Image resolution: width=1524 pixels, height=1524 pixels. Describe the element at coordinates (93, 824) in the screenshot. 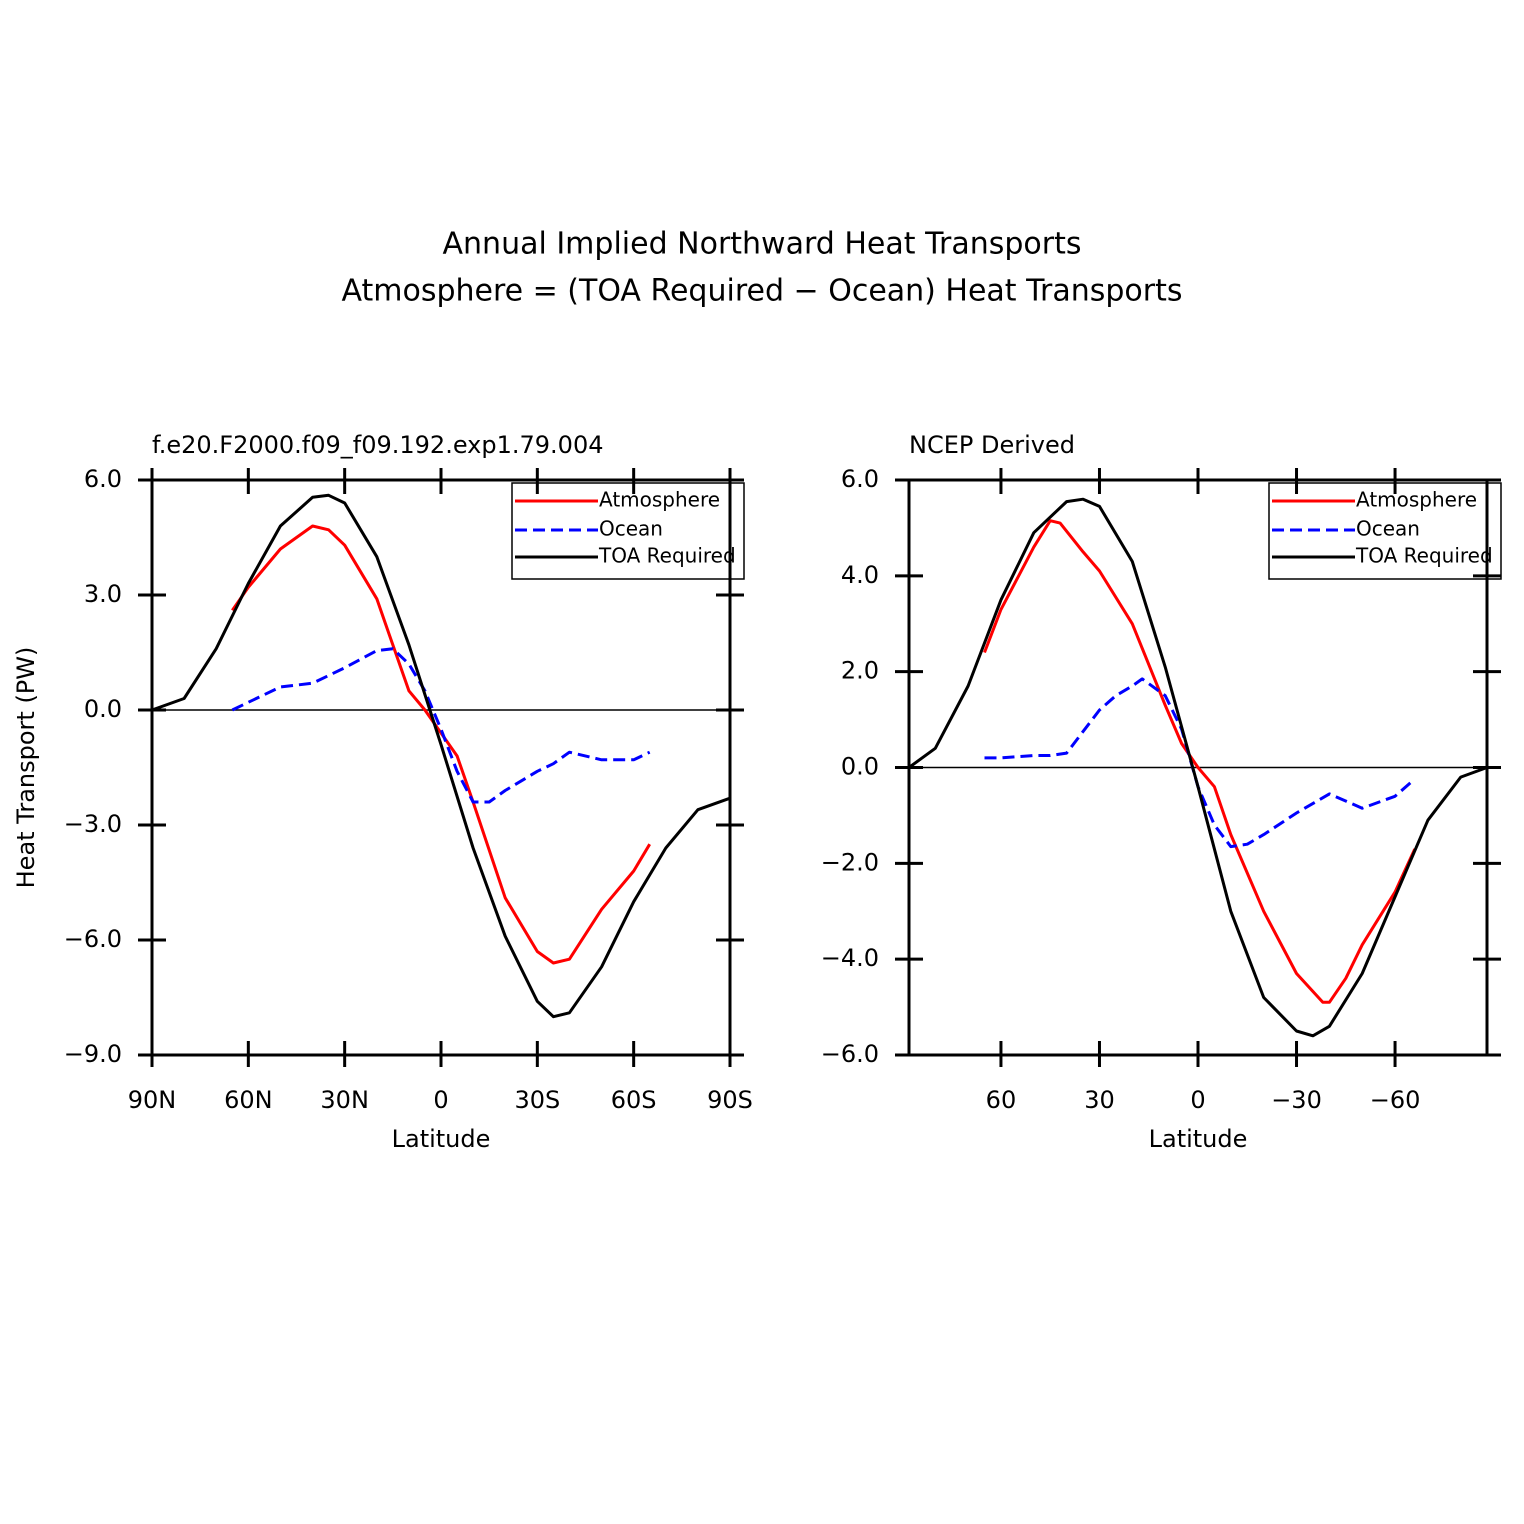

I see `y-tick-label: −3.0` at that location.